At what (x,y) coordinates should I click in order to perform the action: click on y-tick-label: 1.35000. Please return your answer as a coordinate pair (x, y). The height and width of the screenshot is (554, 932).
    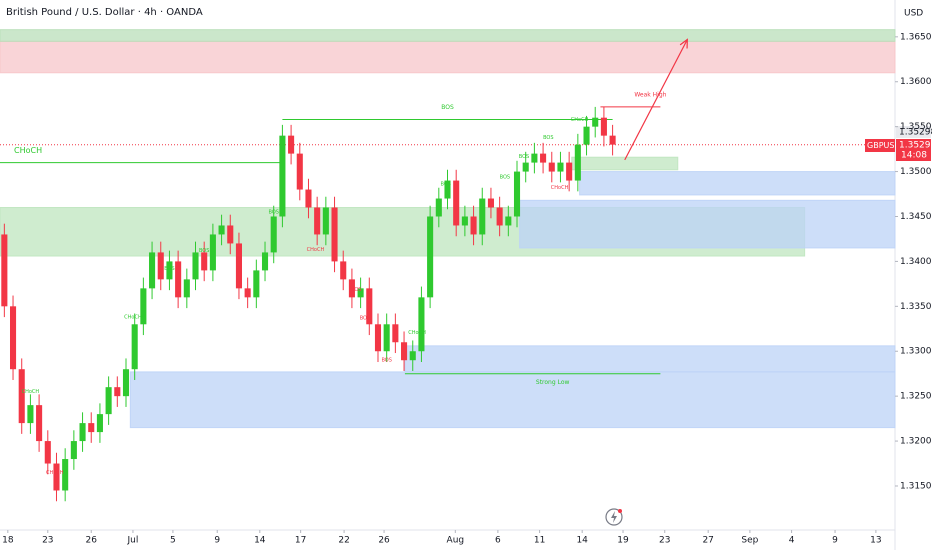
    Looking at the image, I should click on (916, 172).